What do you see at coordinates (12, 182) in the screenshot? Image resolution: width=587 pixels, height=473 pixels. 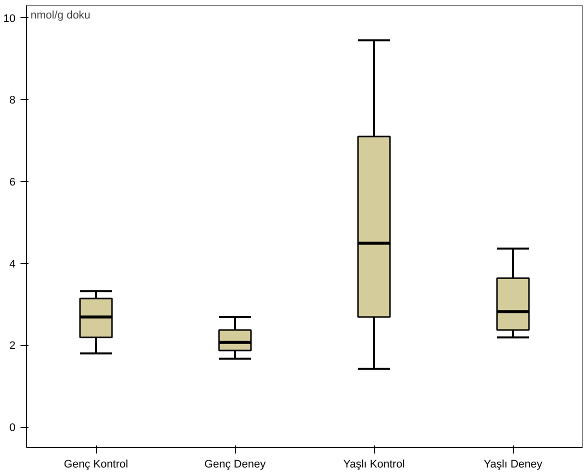 I see `y-tick-label: 6` at bounding box center [12, 182].